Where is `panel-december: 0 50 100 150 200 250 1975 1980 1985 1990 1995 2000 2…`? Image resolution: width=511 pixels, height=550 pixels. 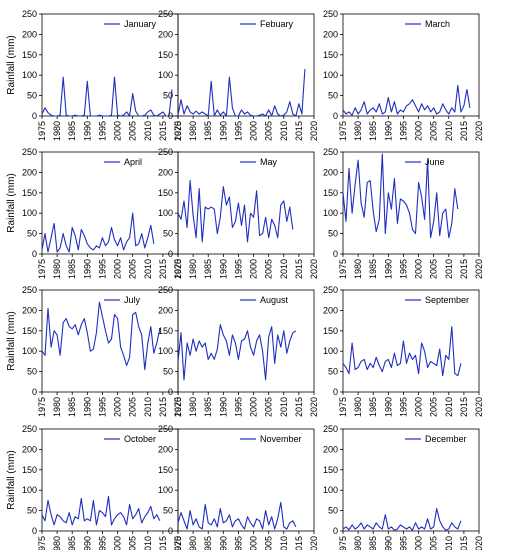 panel-december: 0 50 100 150 200 250 1975 1980 1985 1990 1995 2000 2… is located at coordinates (403, 487).